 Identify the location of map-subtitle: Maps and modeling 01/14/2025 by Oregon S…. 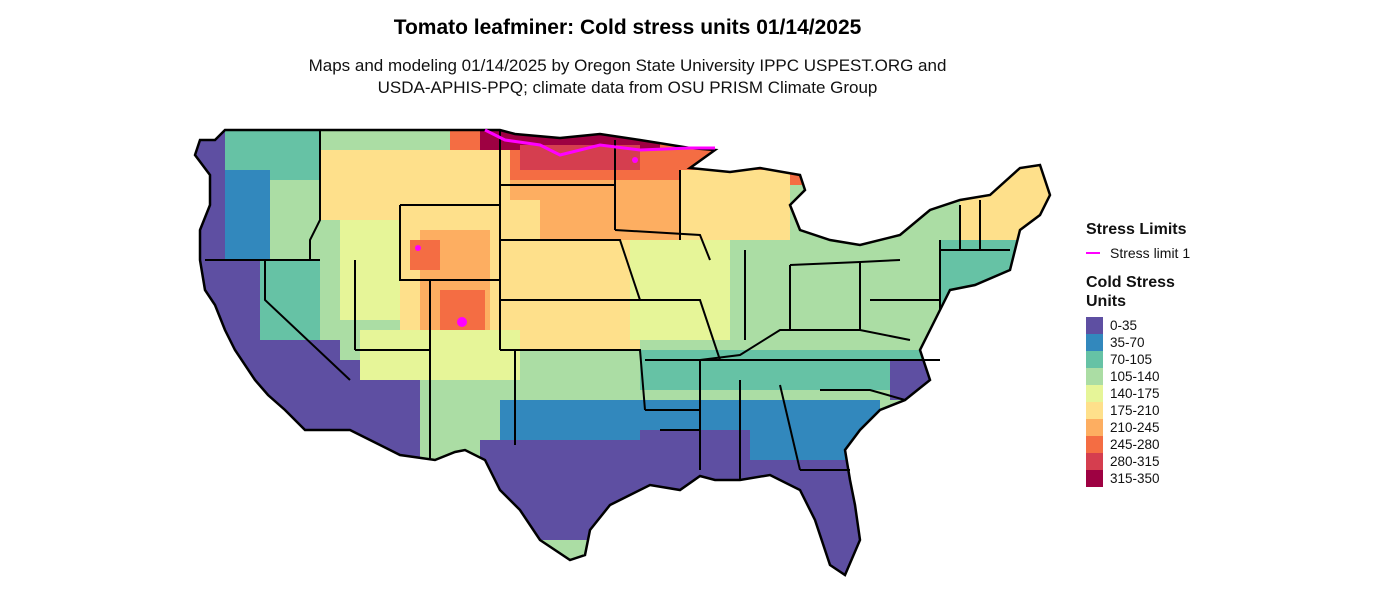
(627, 77).